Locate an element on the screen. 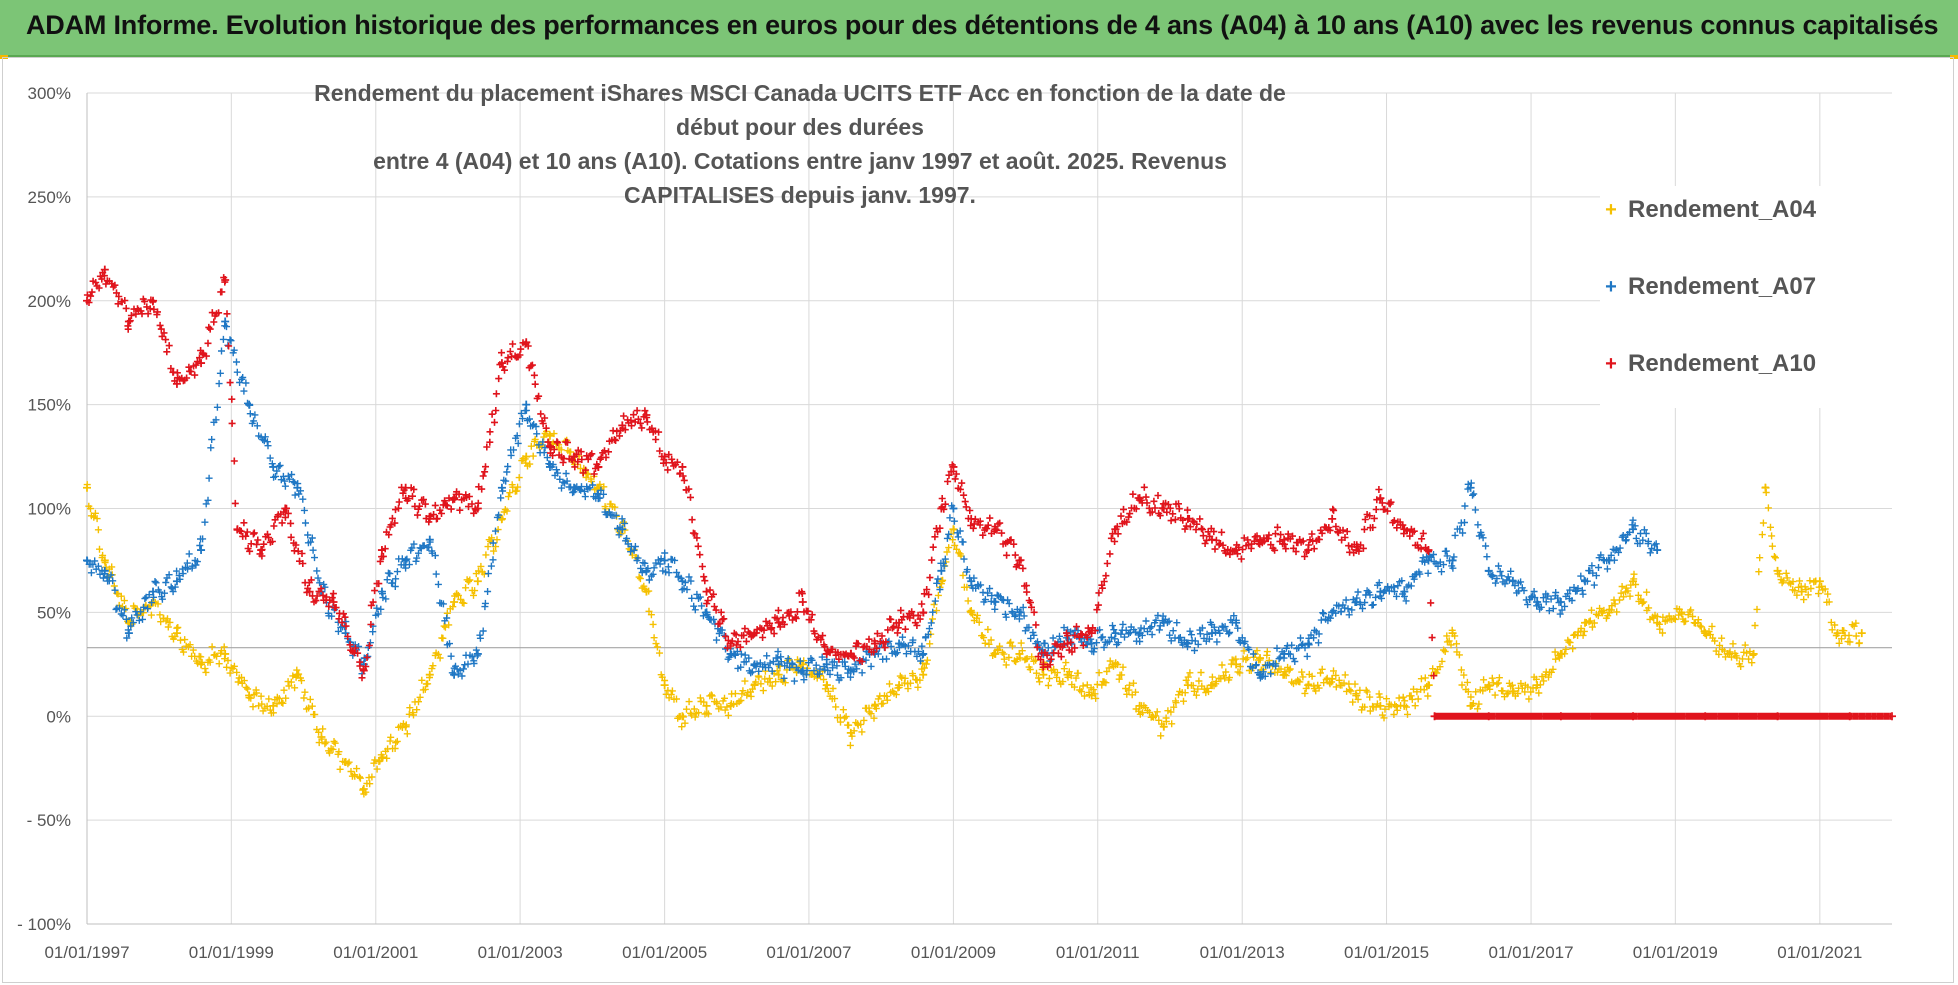  x-tick-label: 01/01/2021 is located at coordinates (1819, 952).